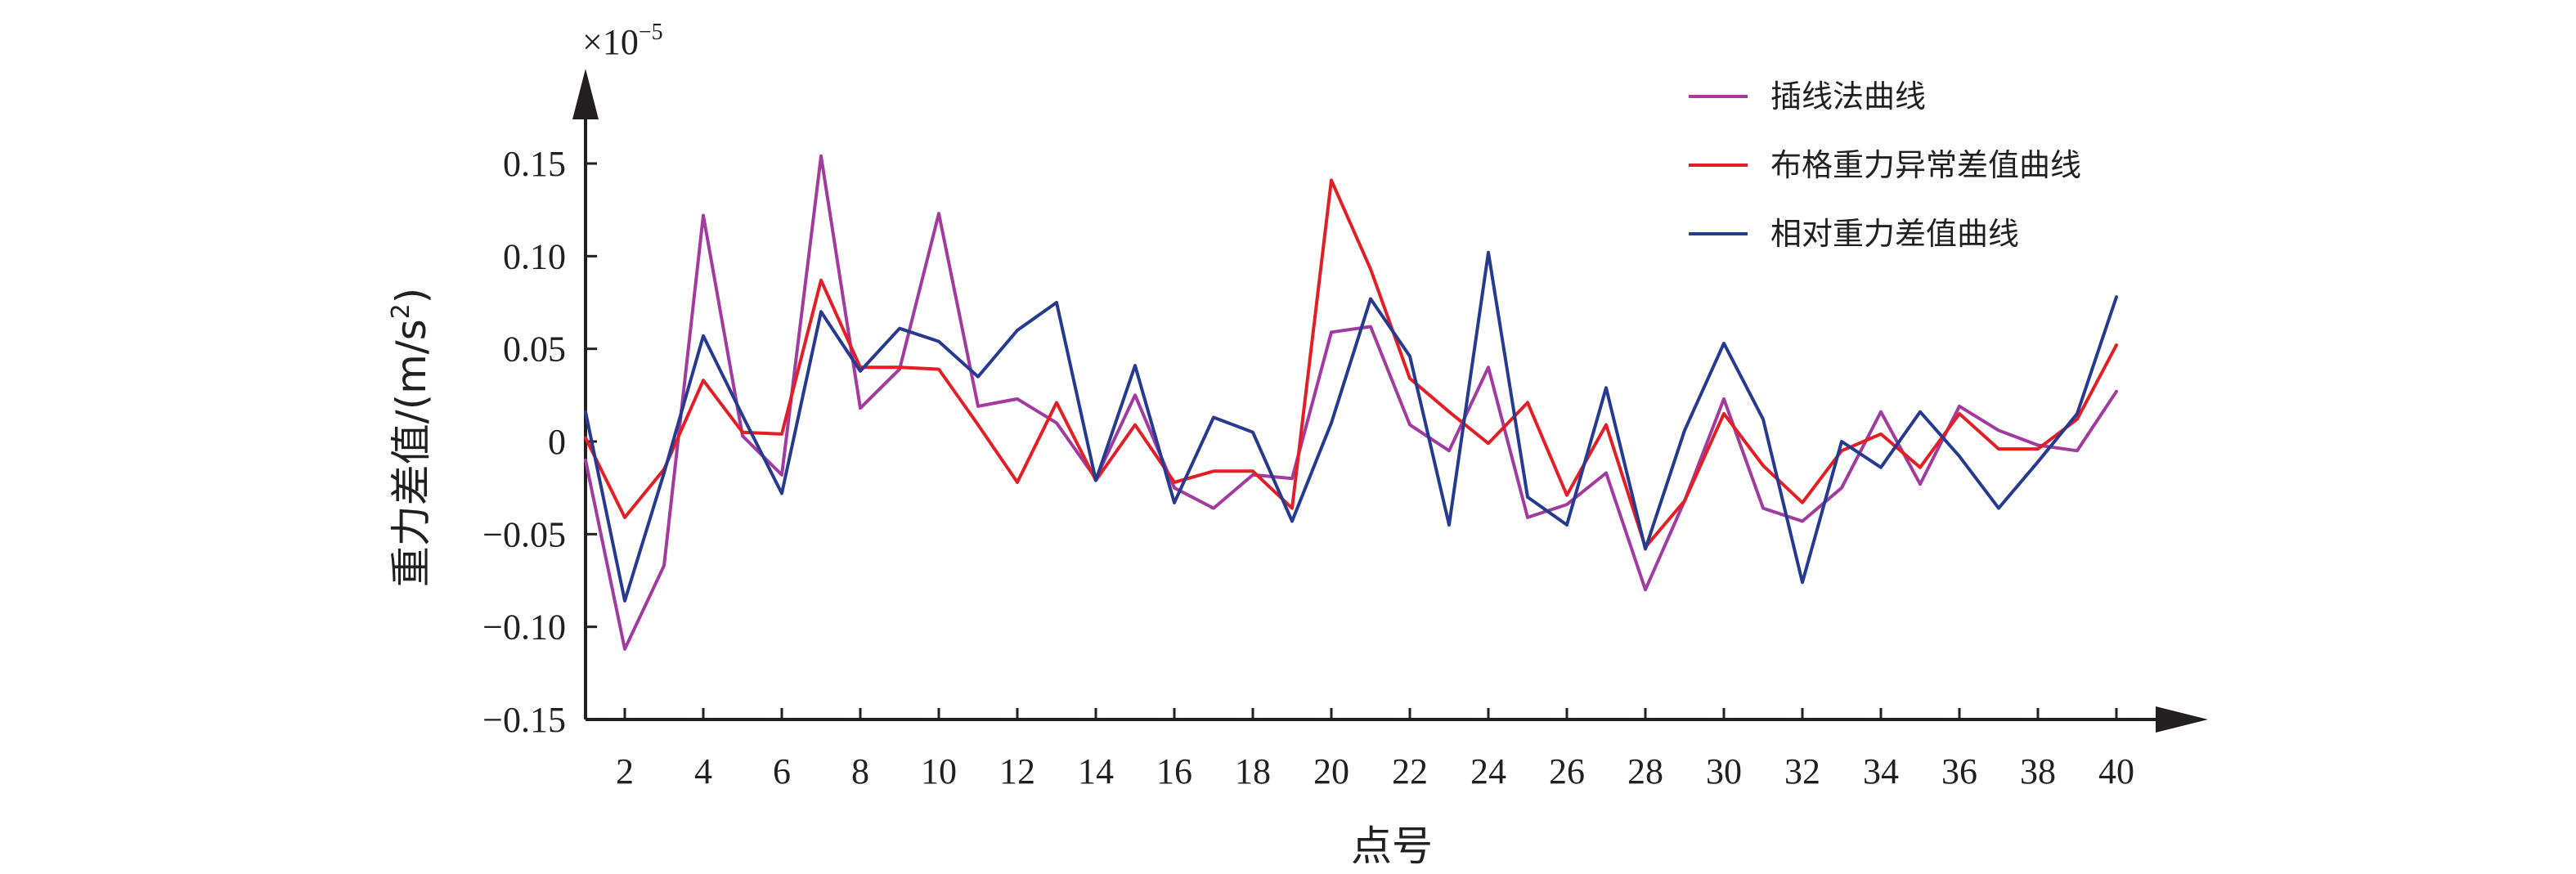 The width and height of the screenshot is (2576, 874). I want to click on x-tick-label: 32, so click(1802, 771).